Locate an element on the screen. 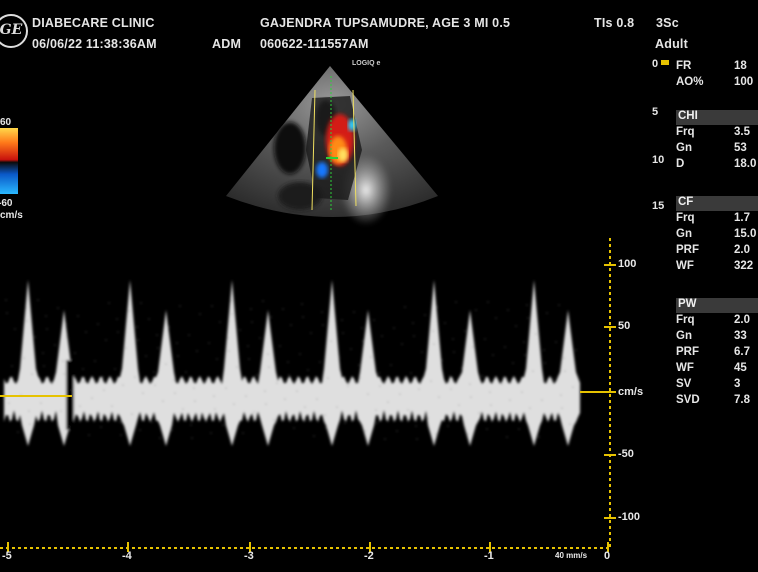 The height and width of the screenshot is (572, 758). x-tick-label: -1 is located at coordinates (489, 556).